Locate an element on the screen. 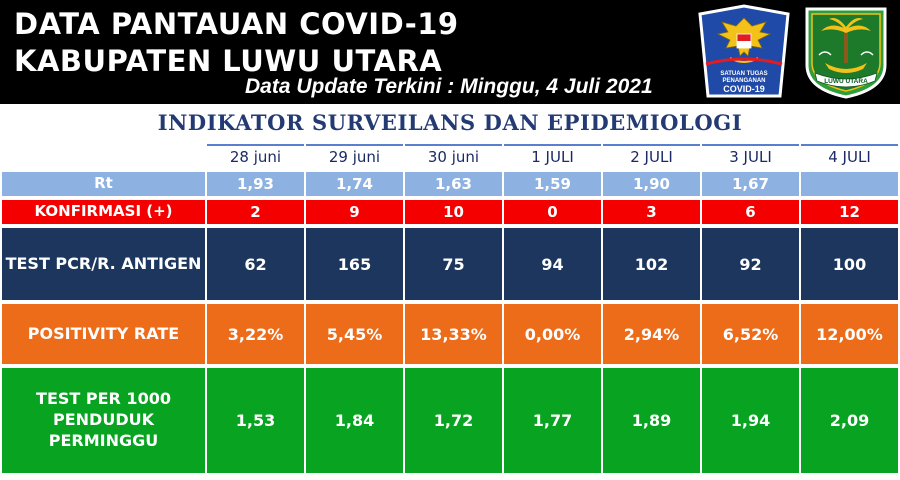  value-cell: 6,52% is located at coordinates (750, 334).